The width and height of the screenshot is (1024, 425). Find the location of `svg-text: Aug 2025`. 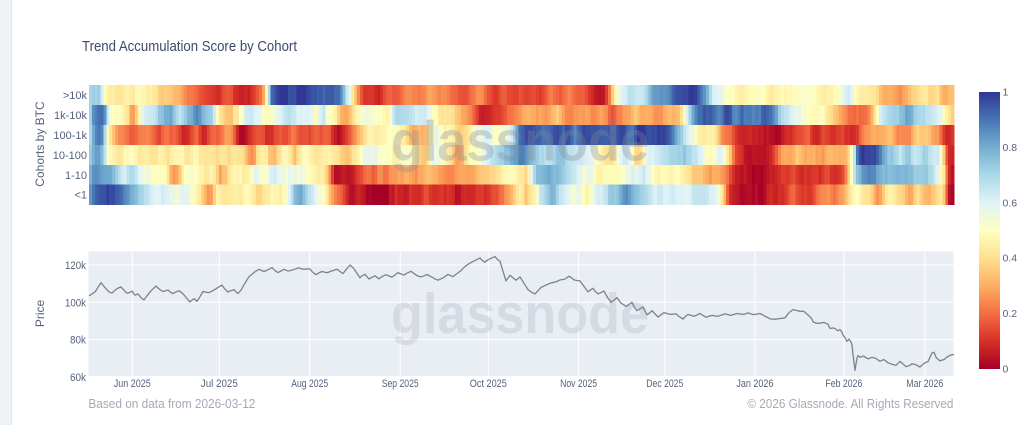

svg-text: Aug 2025 is located at coordinates (309, 384).